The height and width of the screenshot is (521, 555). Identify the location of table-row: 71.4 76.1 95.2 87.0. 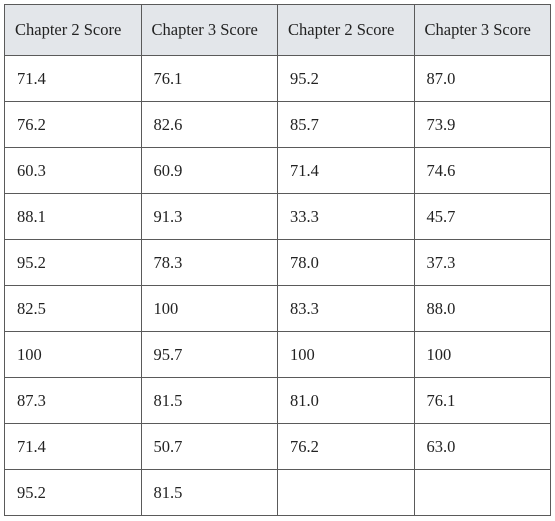
(277, 78).